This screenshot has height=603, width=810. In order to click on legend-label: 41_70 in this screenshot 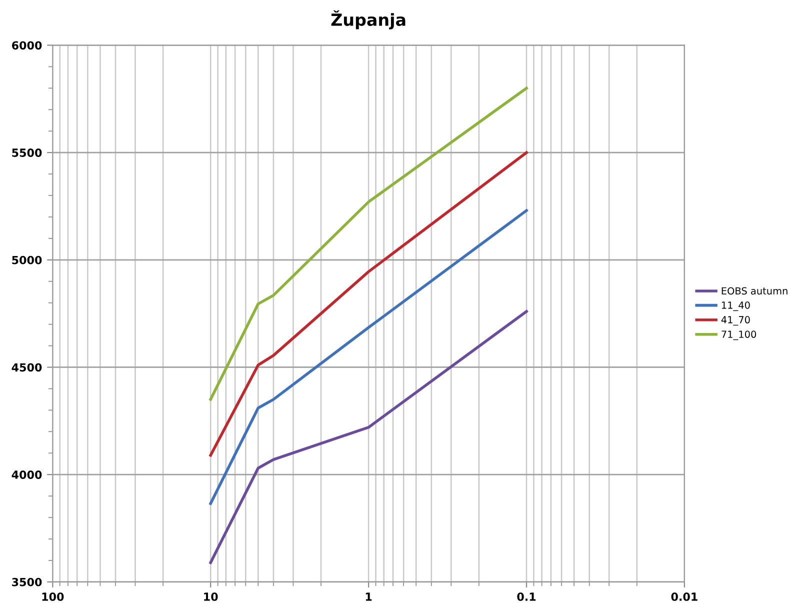, I will do `click(735, 321)`.